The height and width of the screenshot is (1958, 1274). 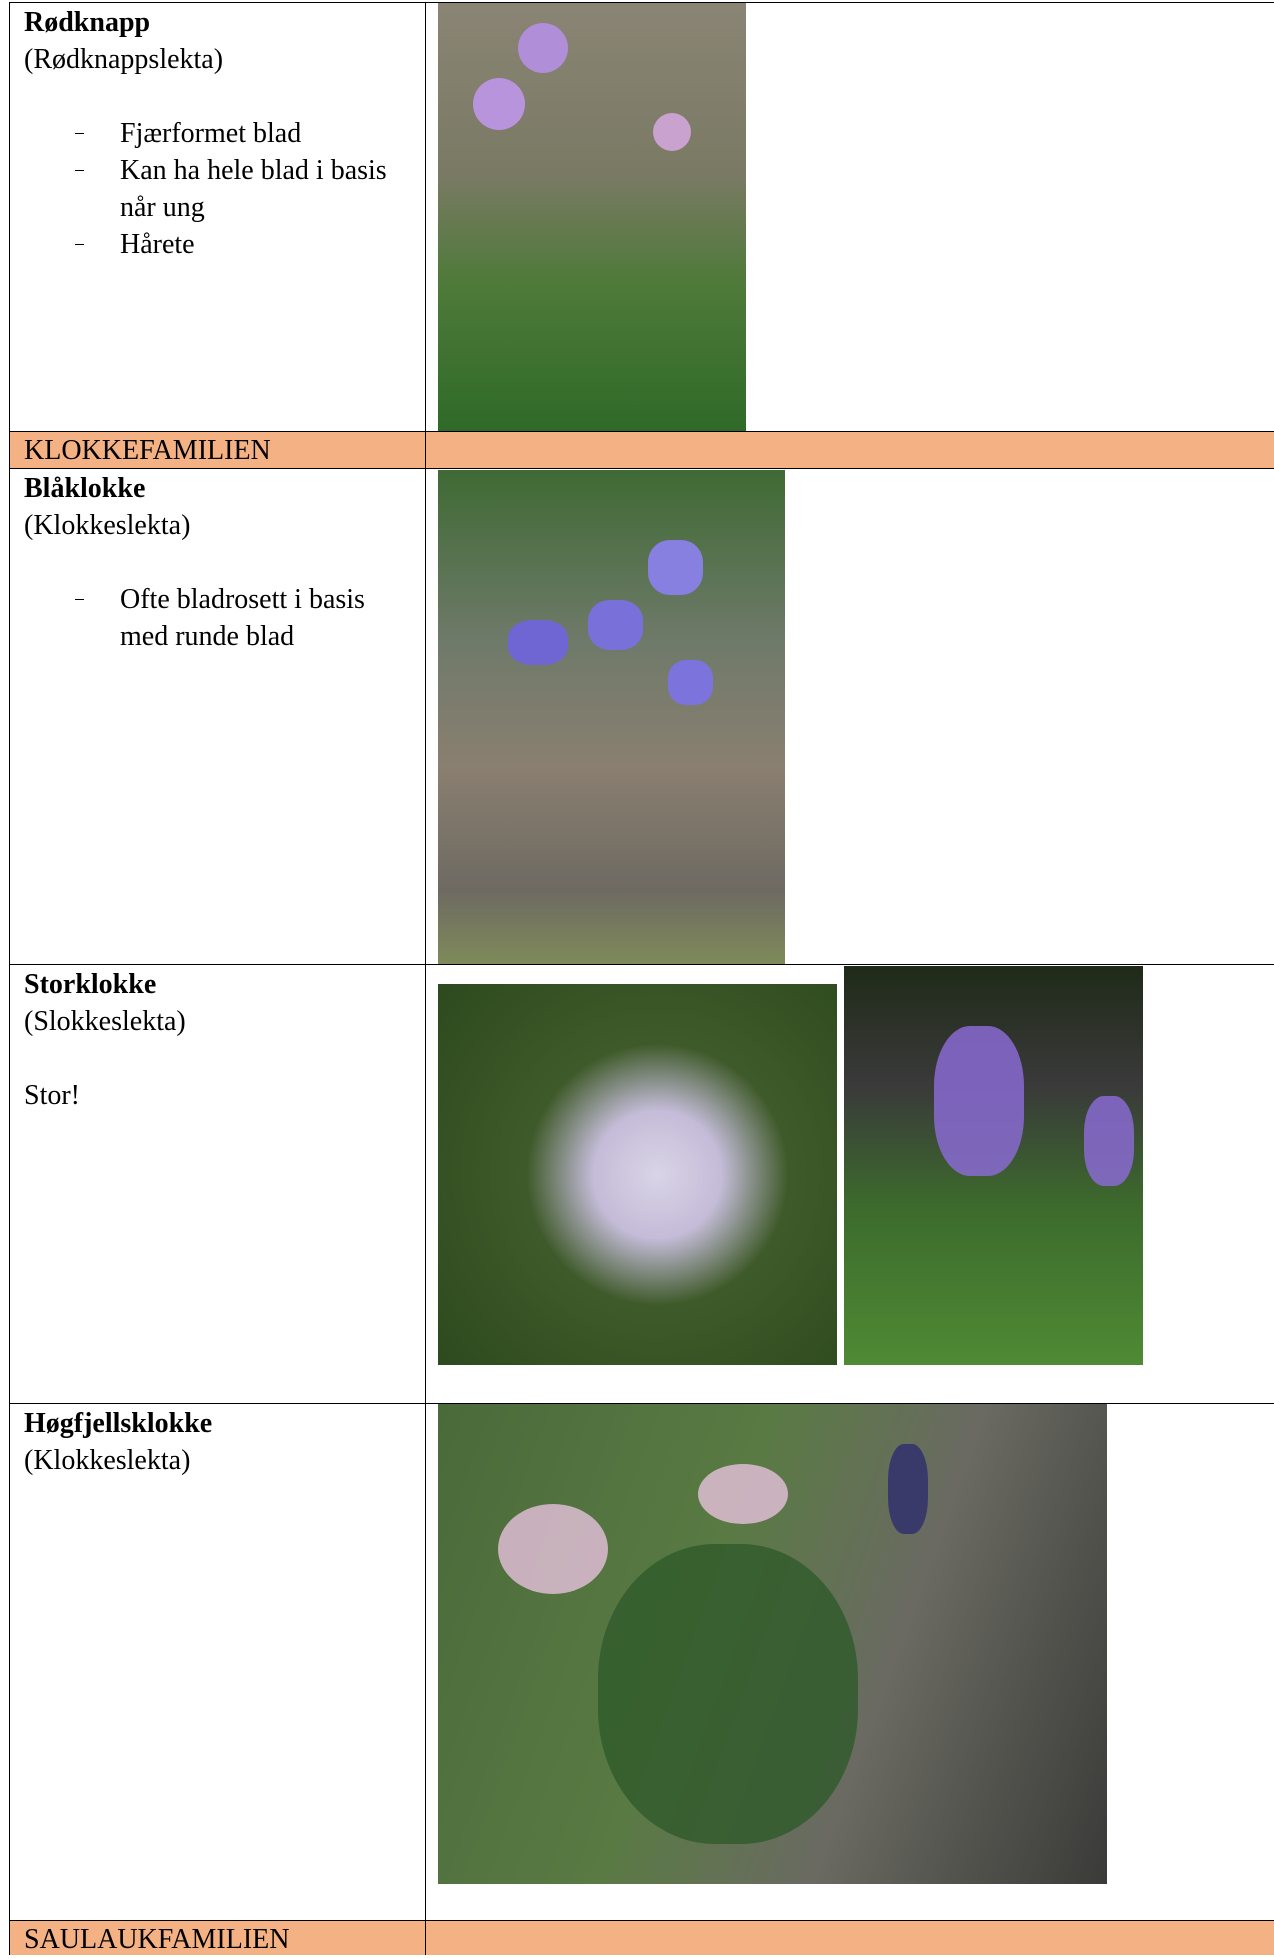 I want to click on bullet: Ofte bladrosett i basis med runde blad, so click(x=218, y=618).